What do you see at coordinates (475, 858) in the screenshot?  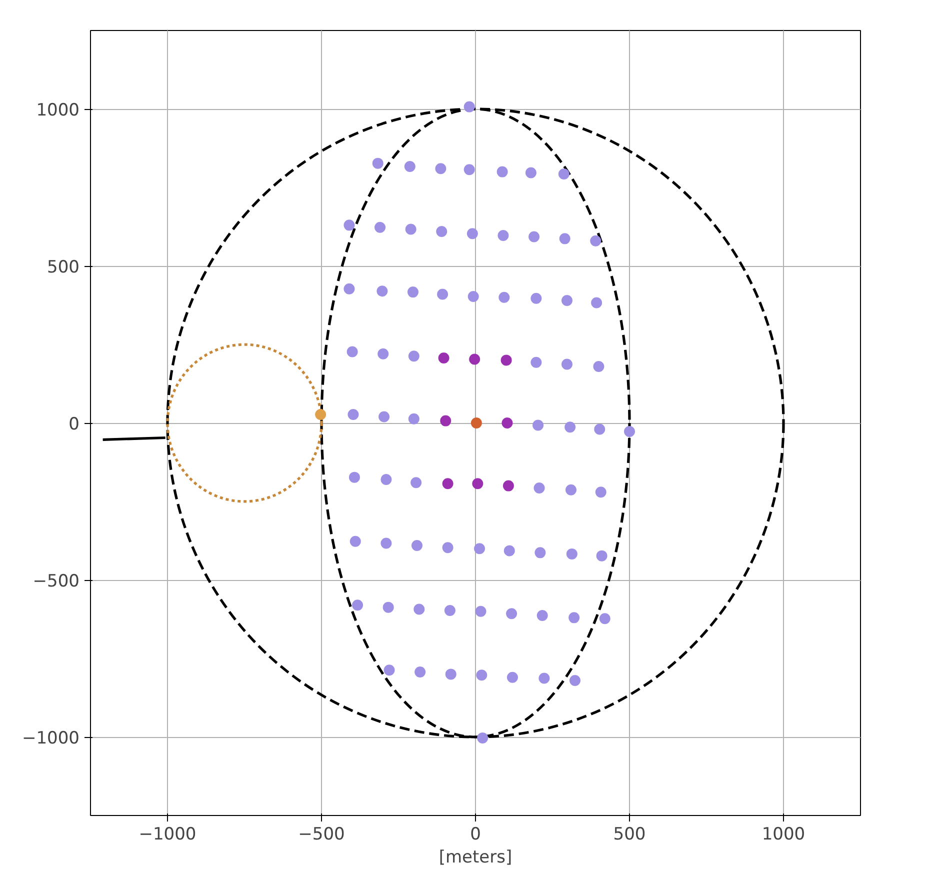 I see `x-axis-title: [meters]` at bounding box center [475, 858].